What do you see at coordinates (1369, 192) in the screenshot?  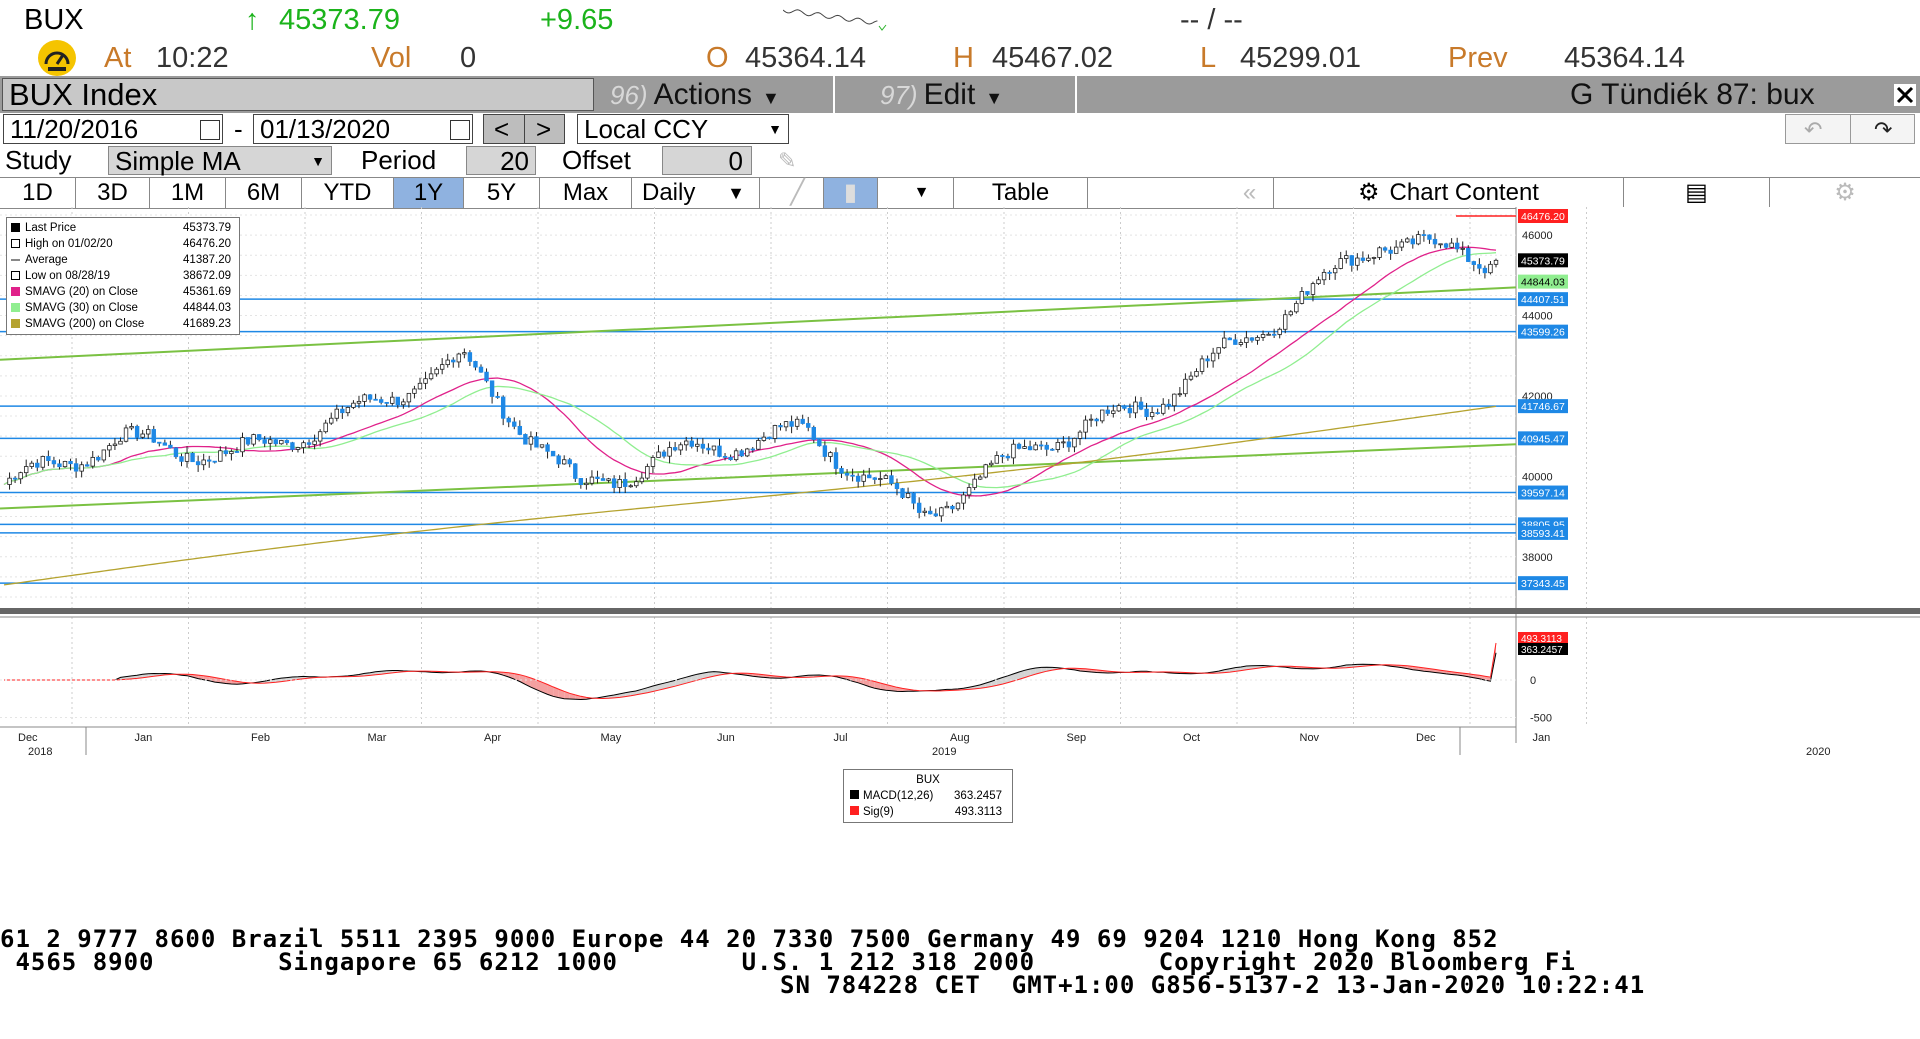 I see `gear-chart-icon: ⚙` at bounding box center [1369, 192].